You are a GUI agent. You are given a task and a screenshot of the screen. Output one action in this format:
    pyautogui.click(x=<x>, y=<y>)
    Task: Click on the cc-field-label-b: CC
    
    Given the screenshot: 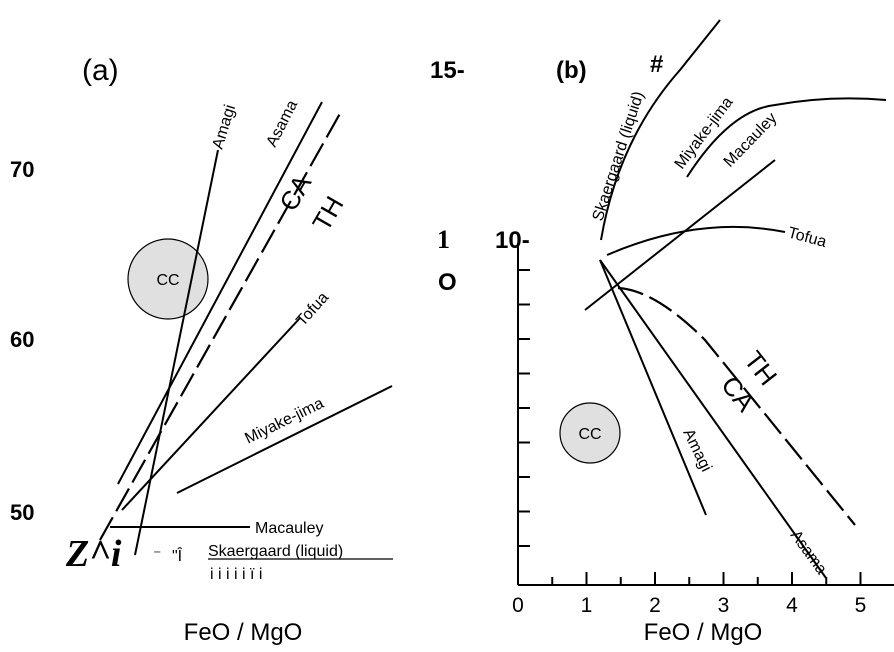 What is the action you would take?
    pyautogui.click(x=589, y=434)
    